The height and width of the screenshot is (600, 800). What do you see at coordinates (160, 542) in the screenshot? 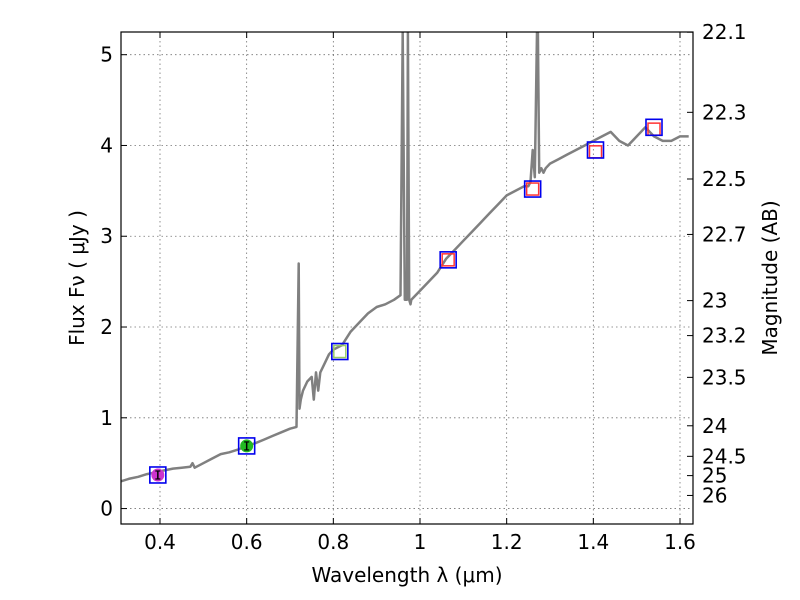
I see `x-tick-label: 0.4` at bounding box center [160, 542].